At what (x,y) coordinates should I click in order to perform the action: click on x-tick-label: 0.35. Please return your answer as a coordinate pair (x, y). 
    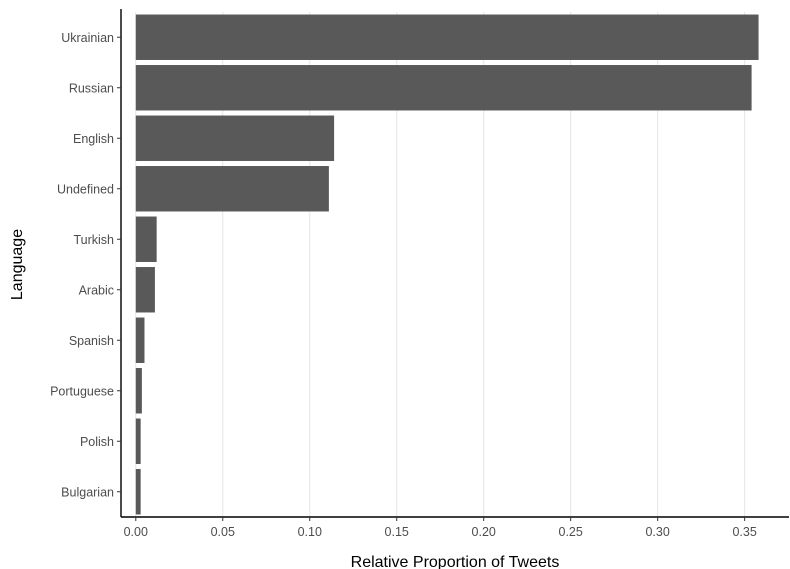
    Looking at the image, I should click on (744, 532).